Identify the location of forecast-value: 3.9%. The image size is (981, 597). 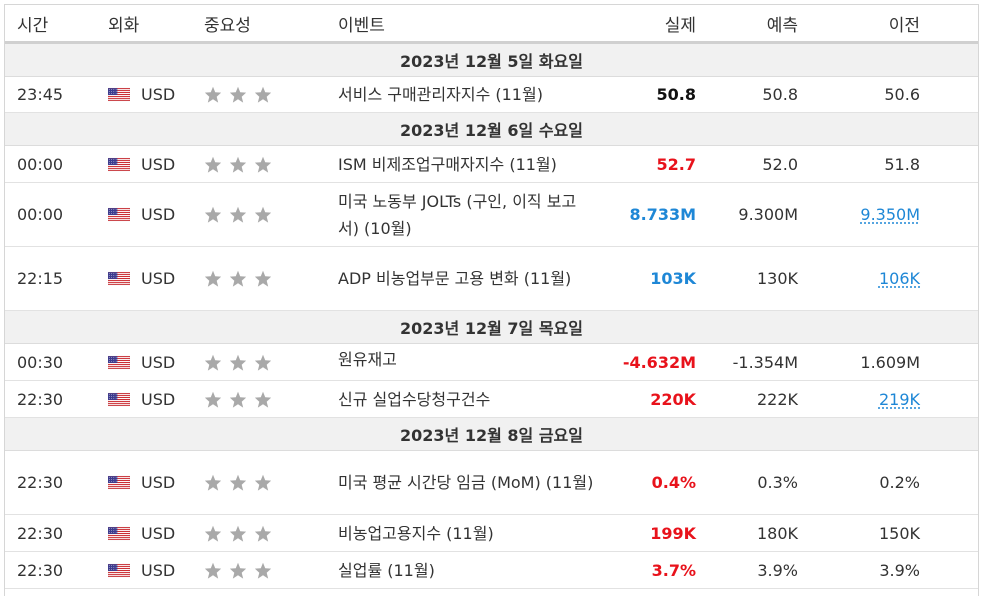
(747, 570).